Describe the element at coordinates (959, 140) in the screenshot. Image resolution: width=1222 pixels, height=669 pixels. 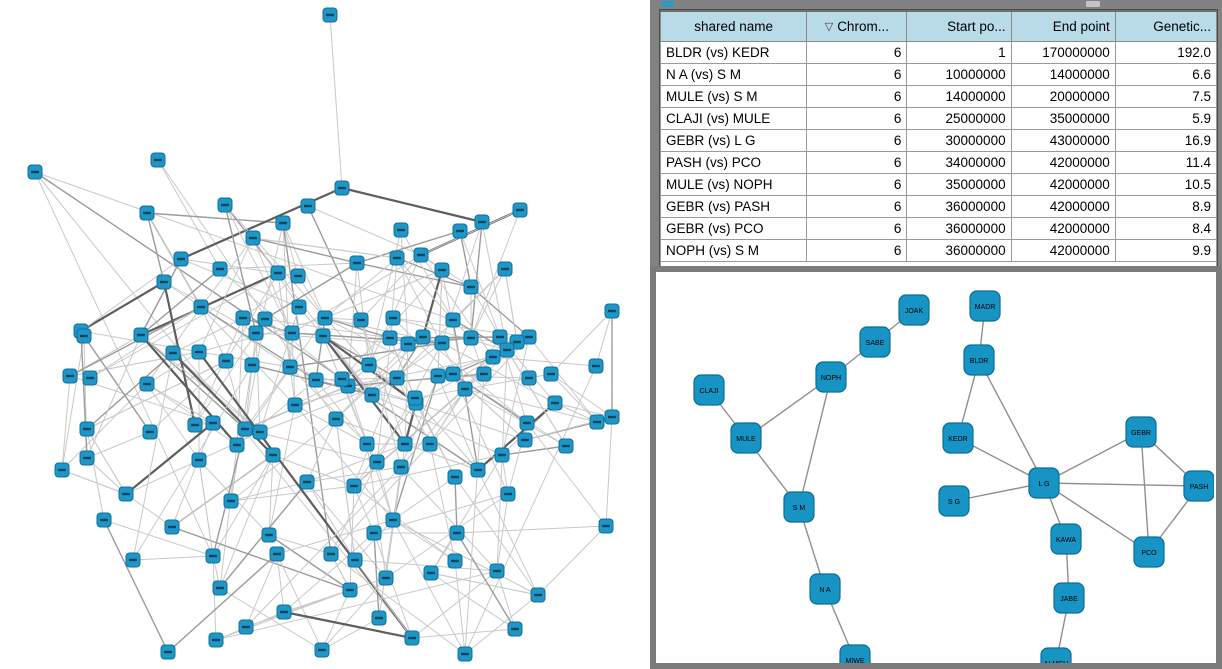
I see `table-cell: 30000000` at that location.